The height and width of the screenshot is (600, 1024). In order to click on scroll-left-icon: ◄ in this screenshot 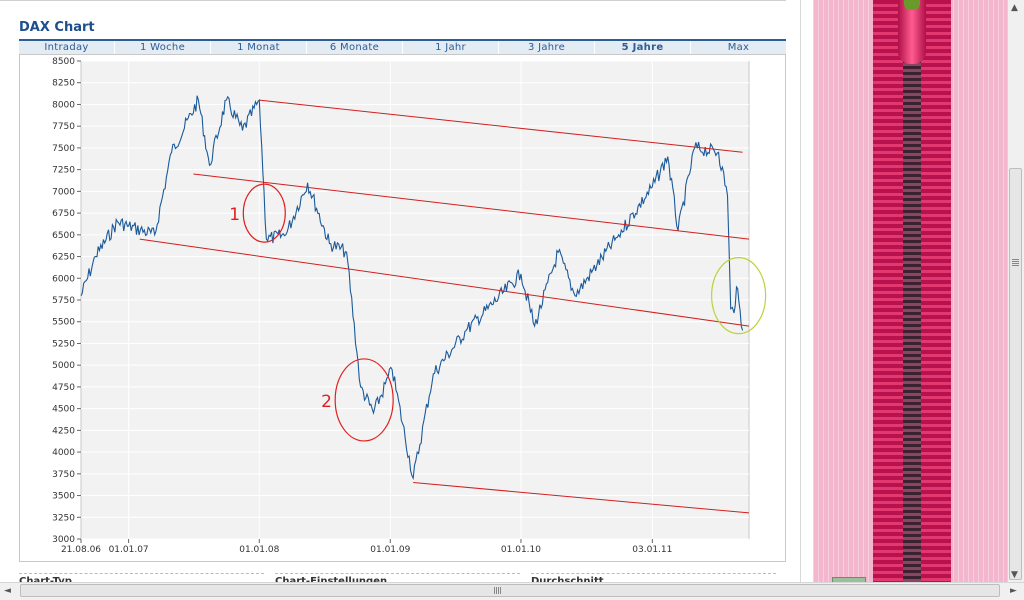, I will do `click(7, 591)`.